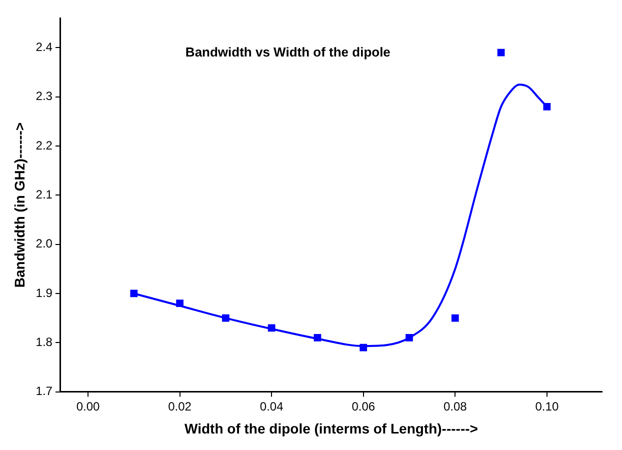 This screenshot has width=622, height=450. I want to click on x-tick-label: 0.06, so click(364, 406).